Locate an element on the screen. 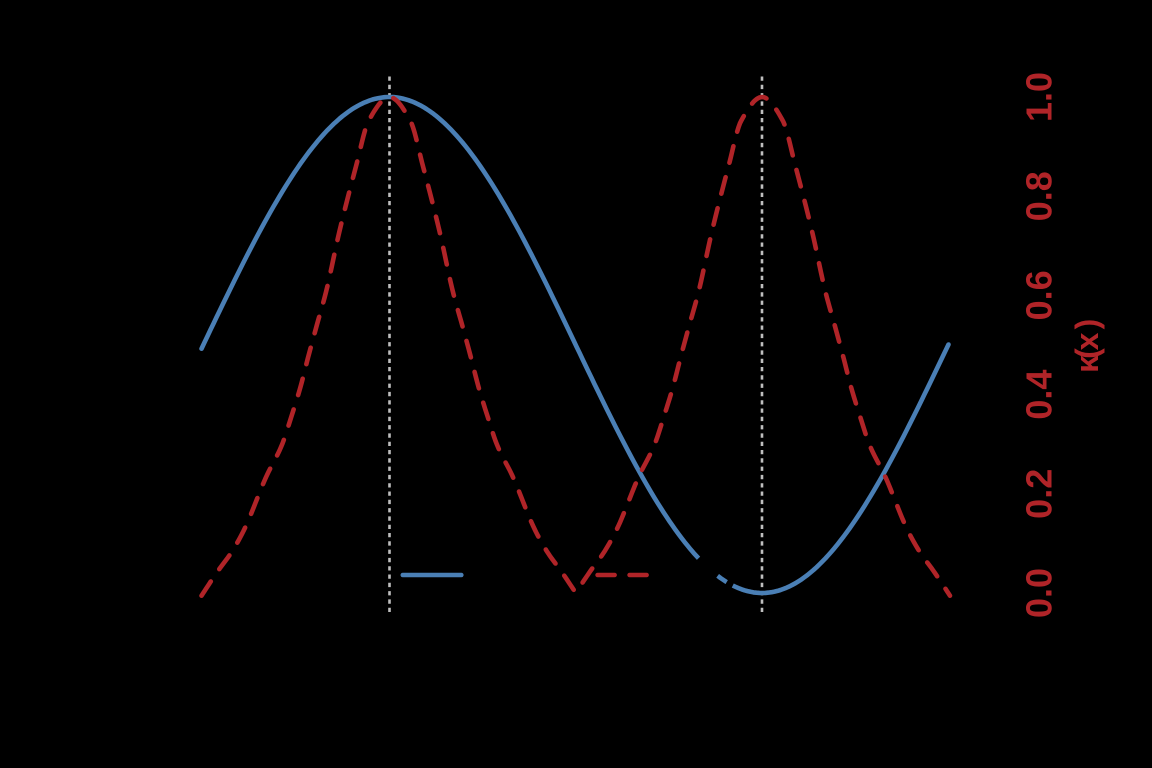 The width and height of the screenshot is (1152, 768). svg-text: 0.0 is located at coordinates (1039, 593).